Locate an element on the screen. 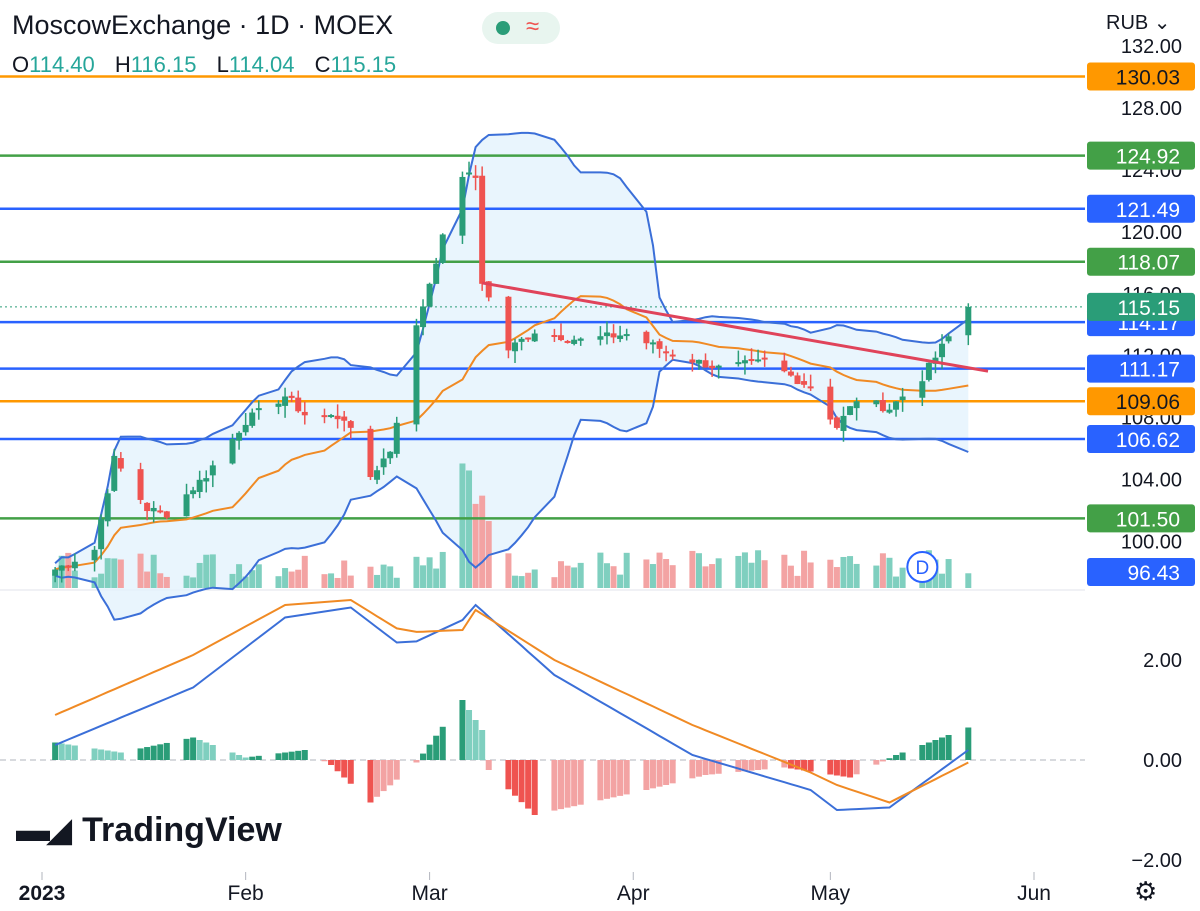 This screenshot has width=1200, height=911. price-line-label: 111.17 is located at coordinates (1149, 370).